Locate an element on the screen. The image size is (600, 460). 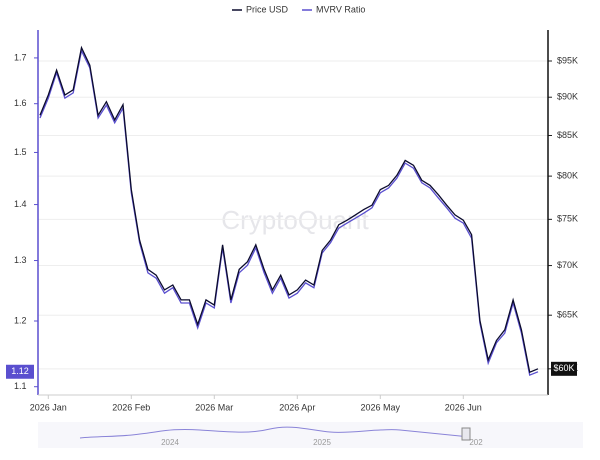
y2-tick-label: $95K is located at coordinates (567, 60).